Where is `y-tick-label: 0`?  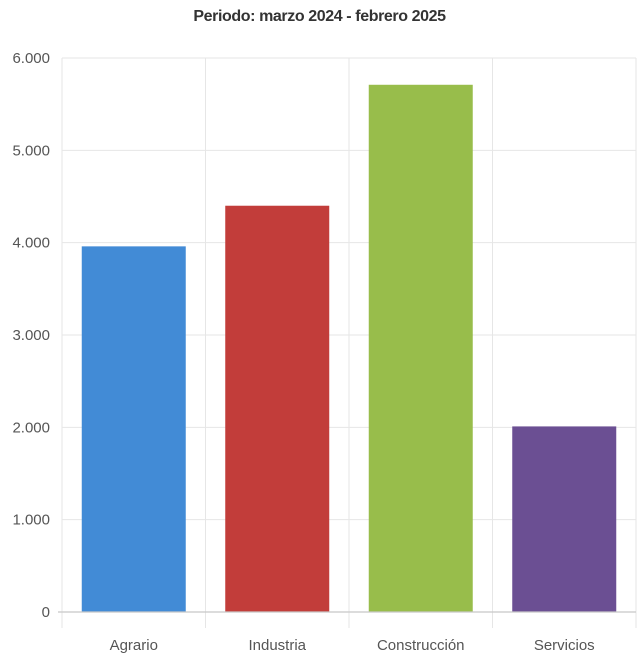
y-tick-label: 0 is located at coordinates (46, 612).